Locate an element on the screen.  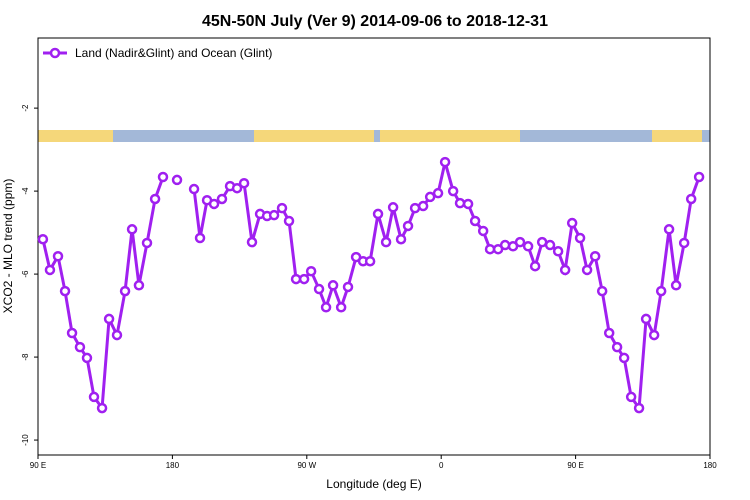
map-strip is located at coordinates (374, 136).